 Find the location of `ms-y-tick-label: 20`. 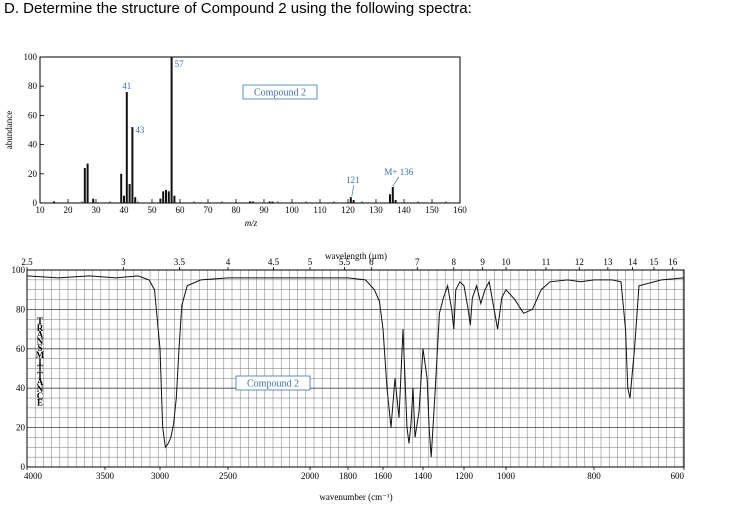

ms-y-tick-label: 20 is located at coordinates (33, 174).